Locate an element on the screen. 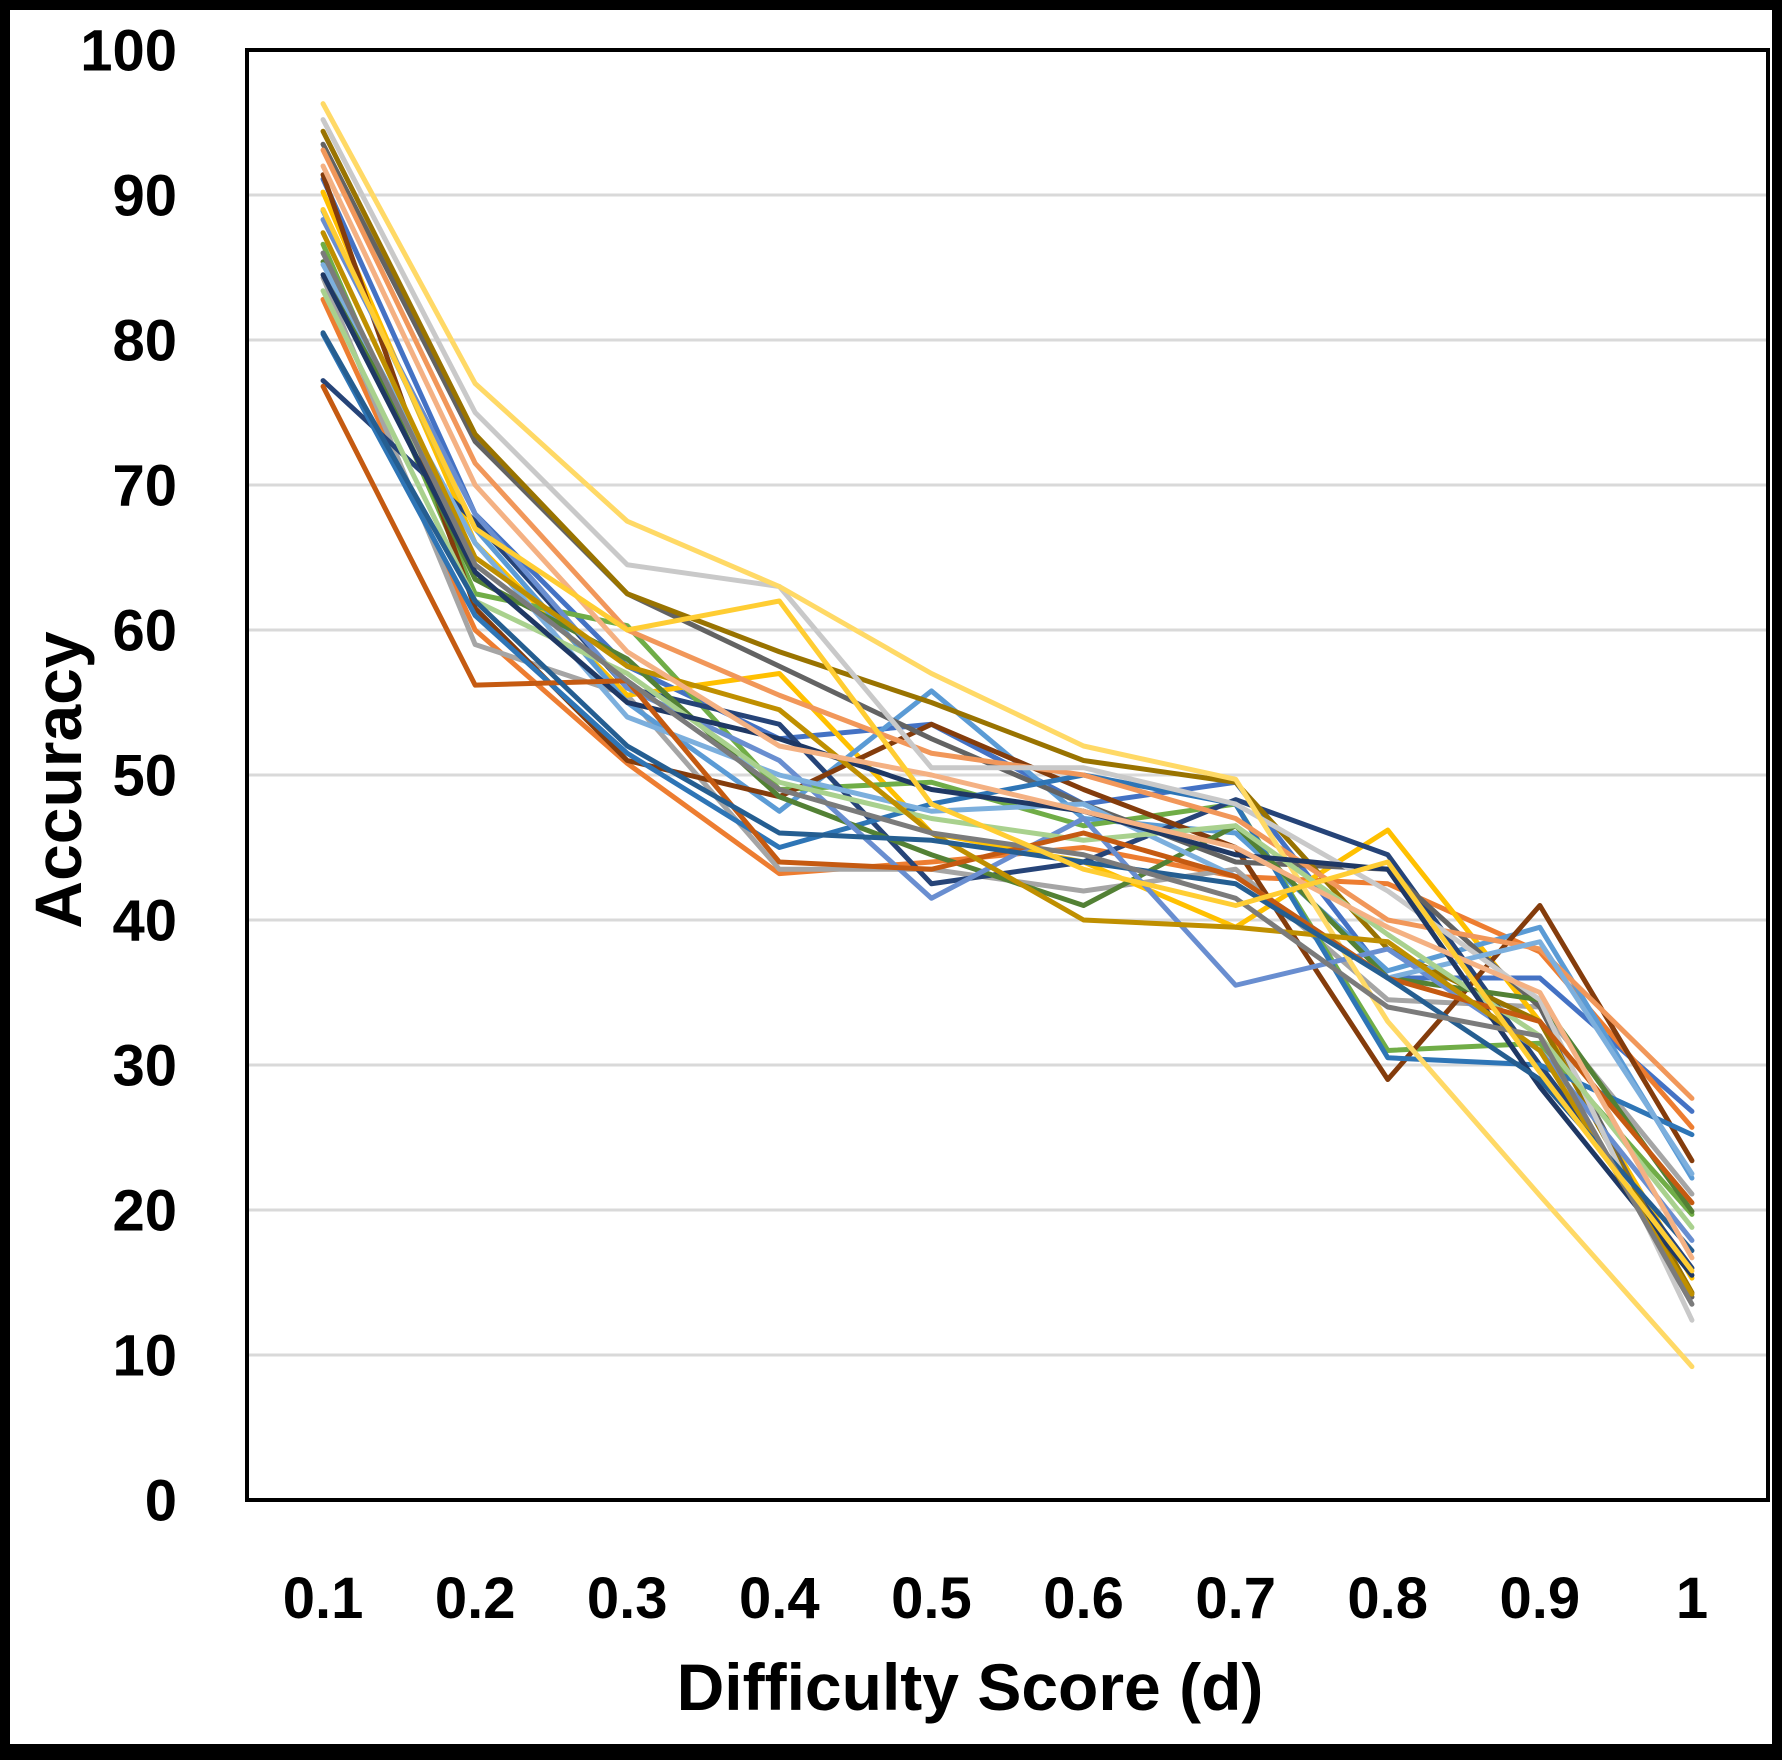 This screenshot has width=1782, height=1760. x-tick-label-0.4: 0.4 is located at coordinates (779, 1598).